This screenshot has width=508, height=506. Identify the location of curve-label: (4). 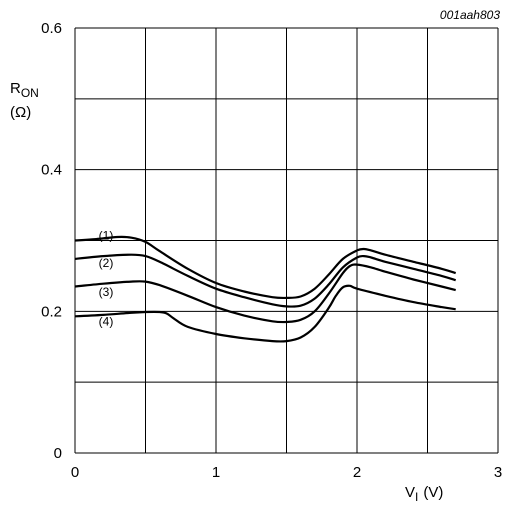
(106, 321).